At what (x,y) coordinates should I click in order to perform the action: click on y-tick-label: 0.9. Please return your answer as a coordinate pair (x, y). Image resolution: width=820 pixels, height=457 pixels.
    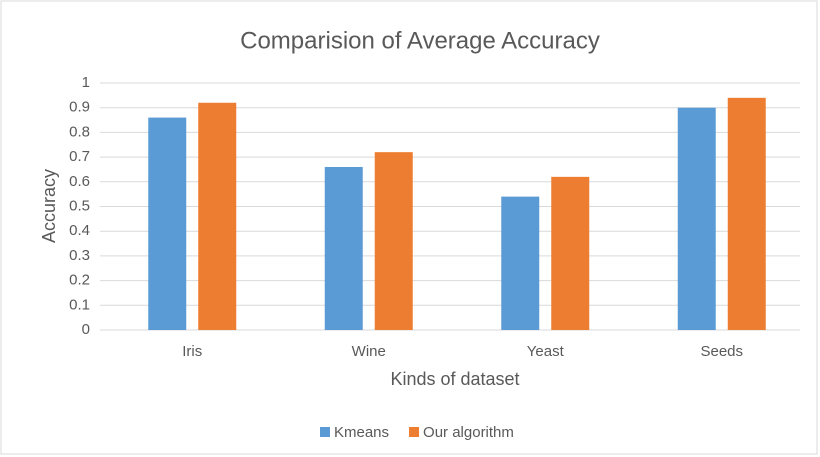
    Looking at the image, I should click on (79, 107).